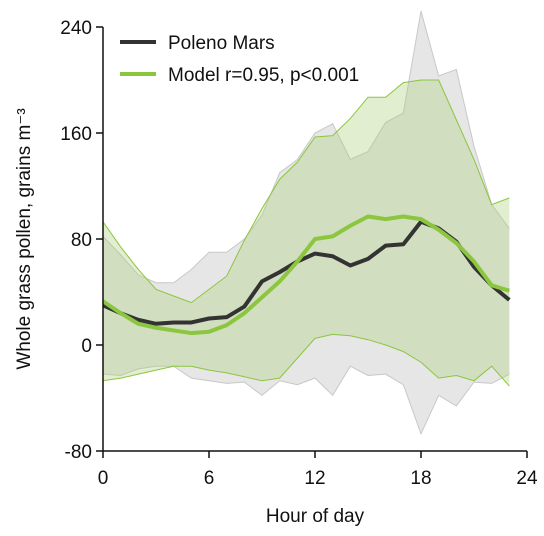 The width and height of the screenshot is (544, 536). I want to click on x-axis-label: Hour of day, so click(315, 516).